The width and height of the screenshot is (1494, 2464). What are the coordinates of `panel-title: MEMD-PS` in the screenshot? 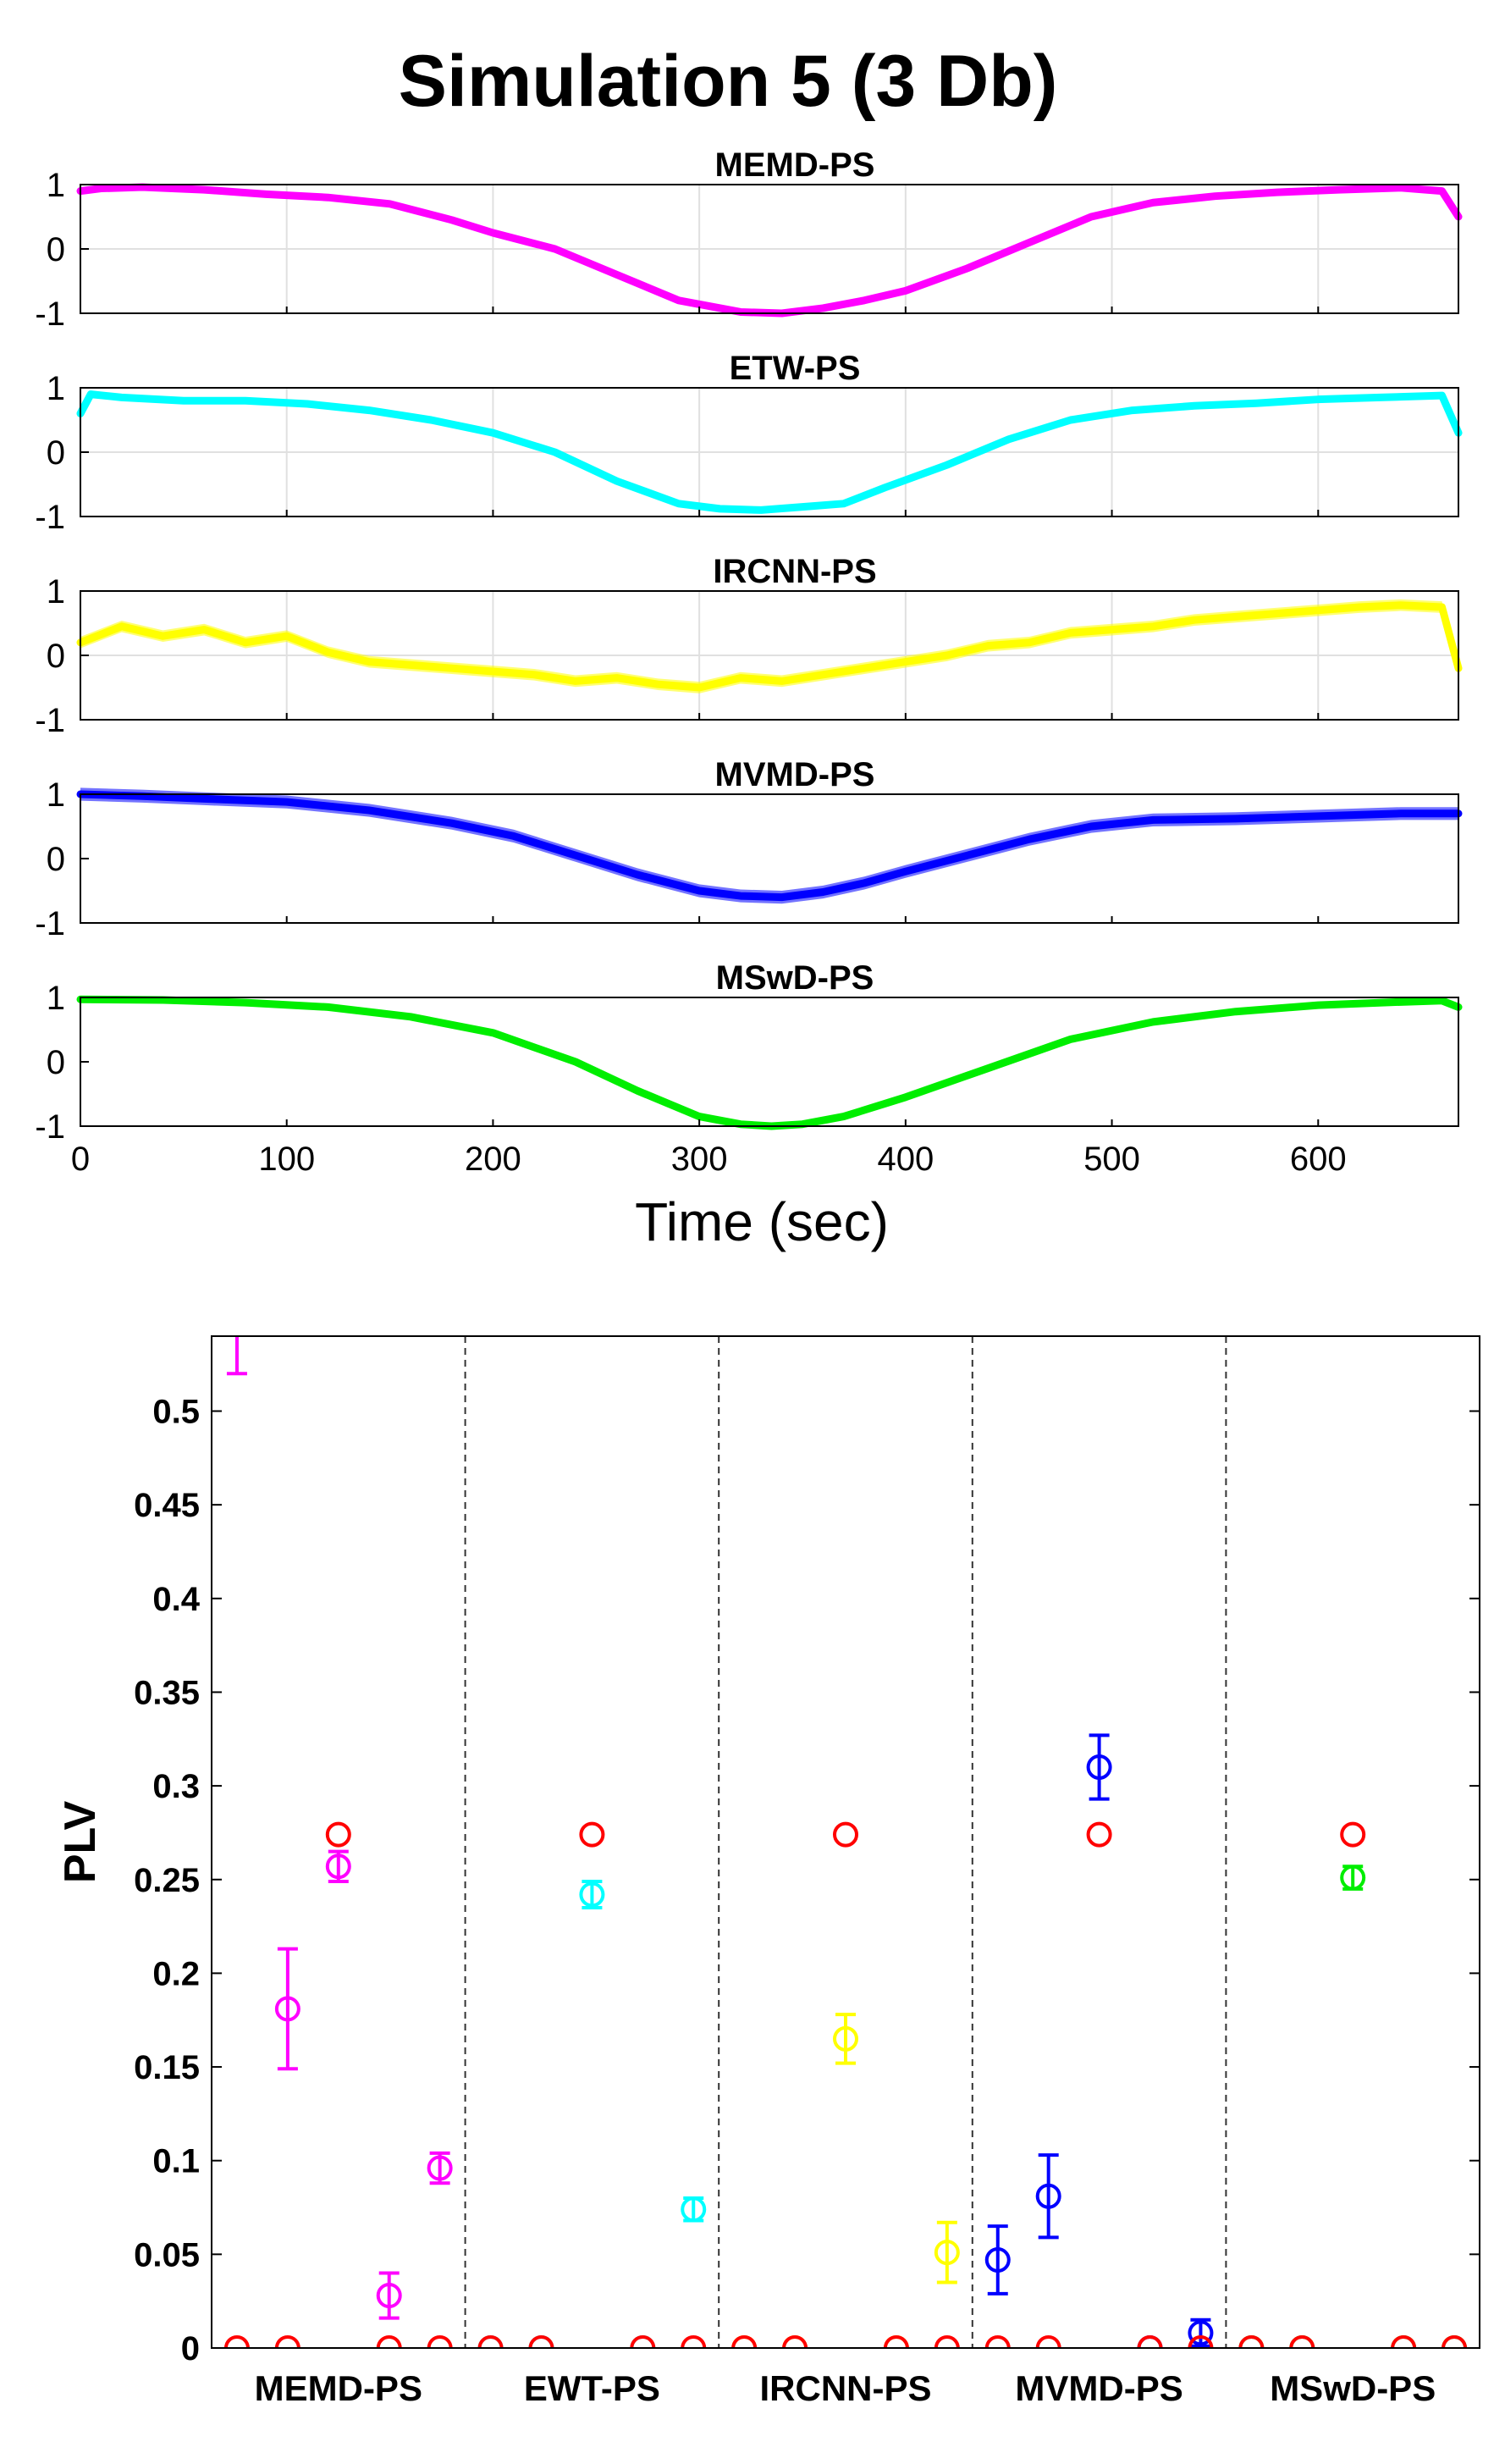 It's located at (795, 165).